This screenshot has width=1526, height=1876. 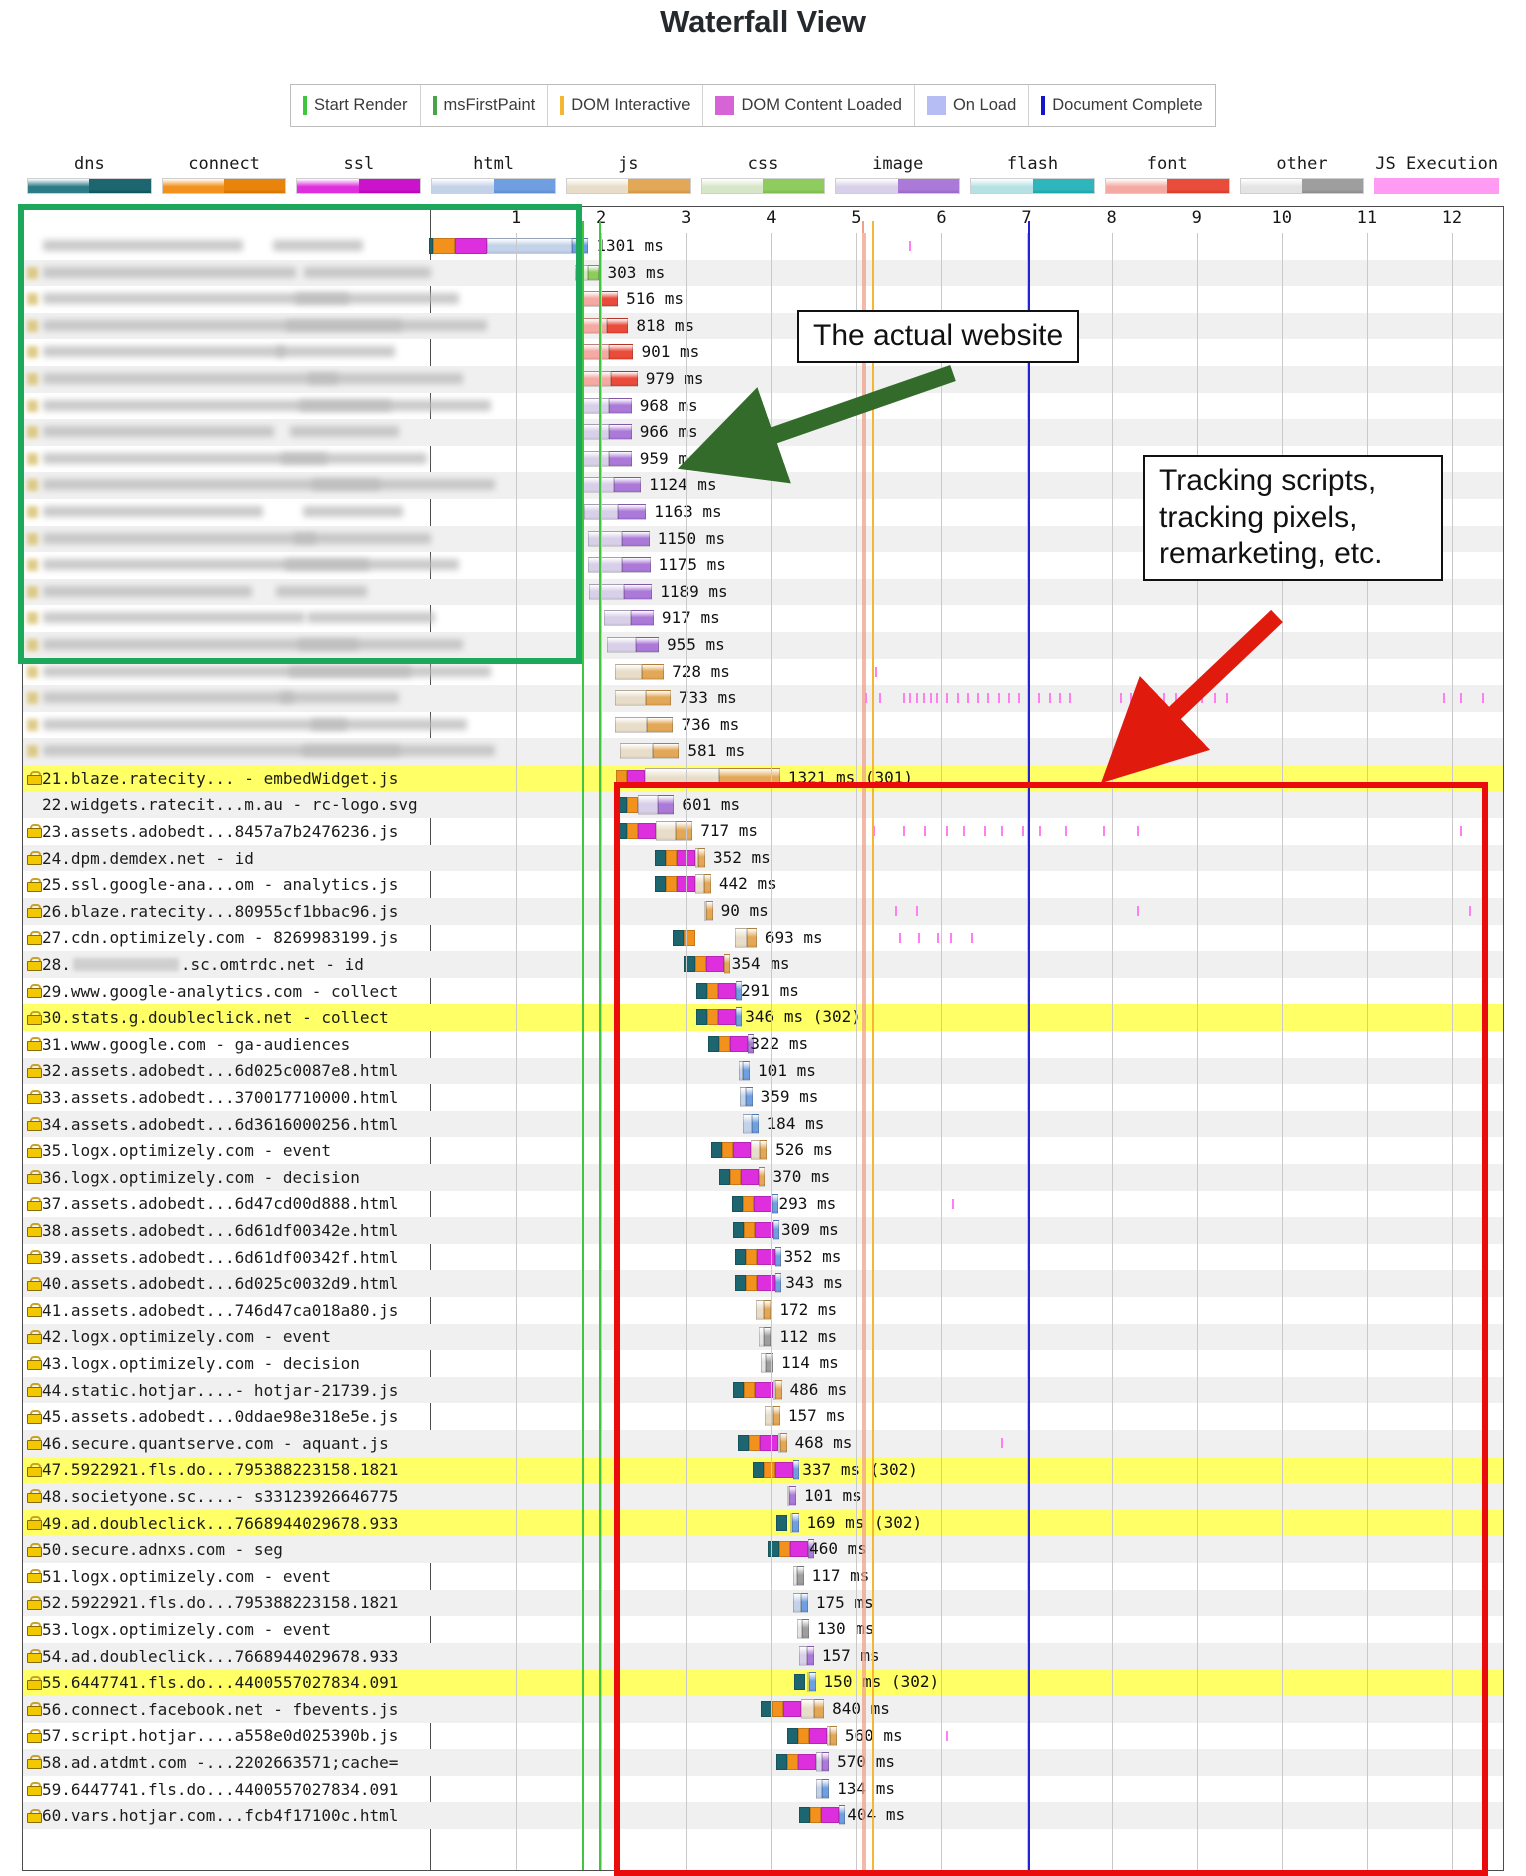 What do you see at coordinates (229, 778) in the screenshot?
I see `request-label: 21. blaze.ratecity... - embedWidget.js` at bounding box center [229, 778].